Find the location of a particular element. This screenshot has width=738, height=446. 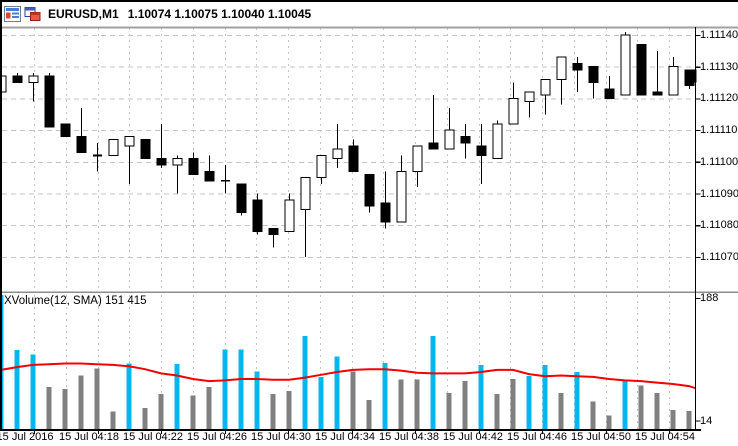

indicator-label: XVolume(12, SMA) 151 415 is located at coordinates (75, 301).